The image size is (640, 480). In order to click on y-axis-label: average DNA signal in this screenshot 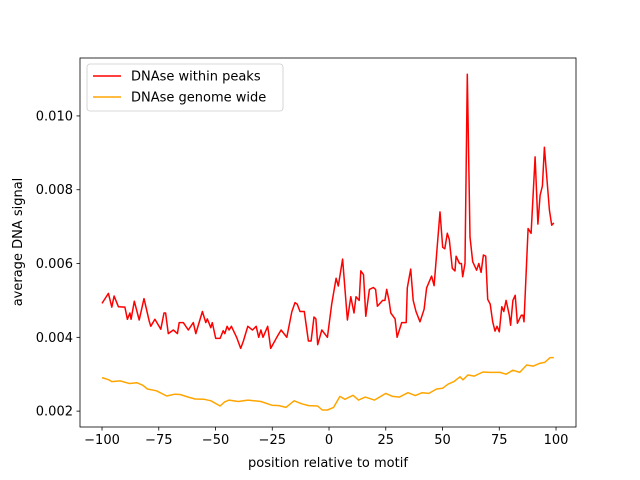, I will do `click(18, 242)`.